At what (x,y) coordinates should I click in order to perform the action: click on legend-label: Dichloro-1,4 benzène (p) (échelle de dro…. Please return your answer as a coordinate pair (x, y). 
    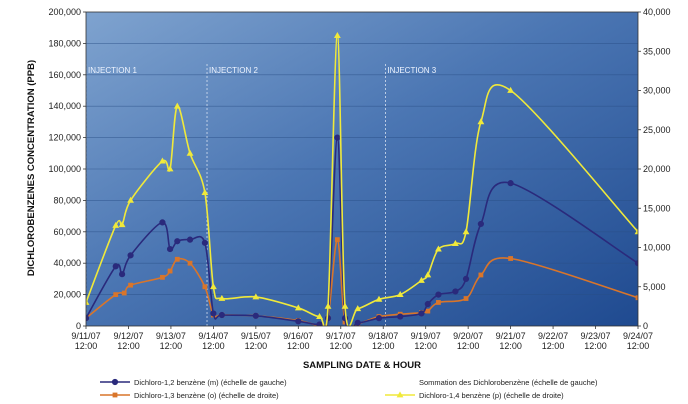
    Looking at the image, I should click on (491, 395).